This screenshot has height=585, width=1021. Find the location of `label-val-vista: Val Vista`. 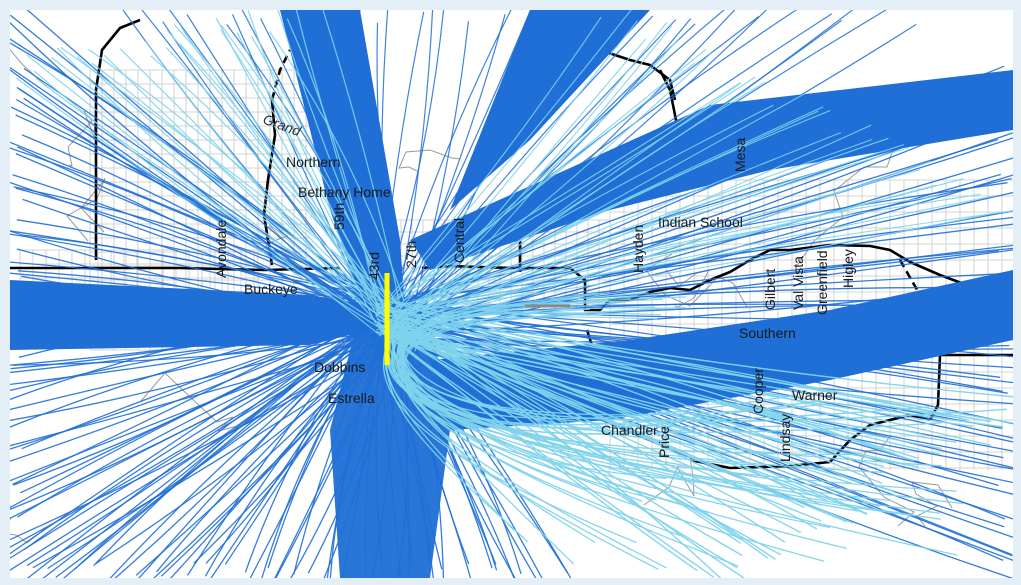

label-val-vista: Val Vista is located at coordinates (798, 283).